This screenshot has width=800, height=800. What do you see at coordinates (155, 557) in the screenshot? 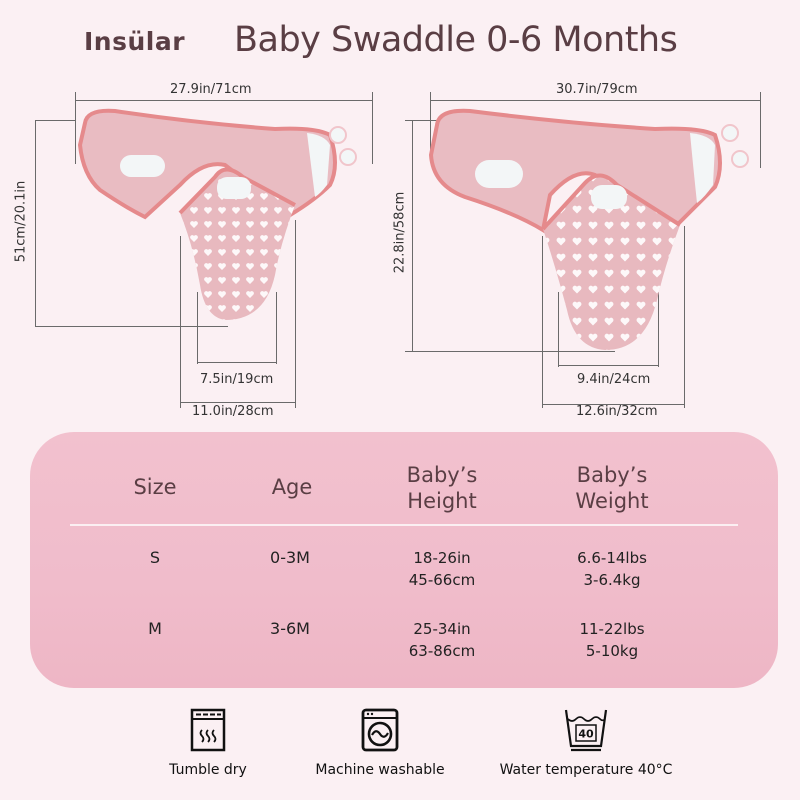
I see `cell-size: S` at bounding box center [155, 557].